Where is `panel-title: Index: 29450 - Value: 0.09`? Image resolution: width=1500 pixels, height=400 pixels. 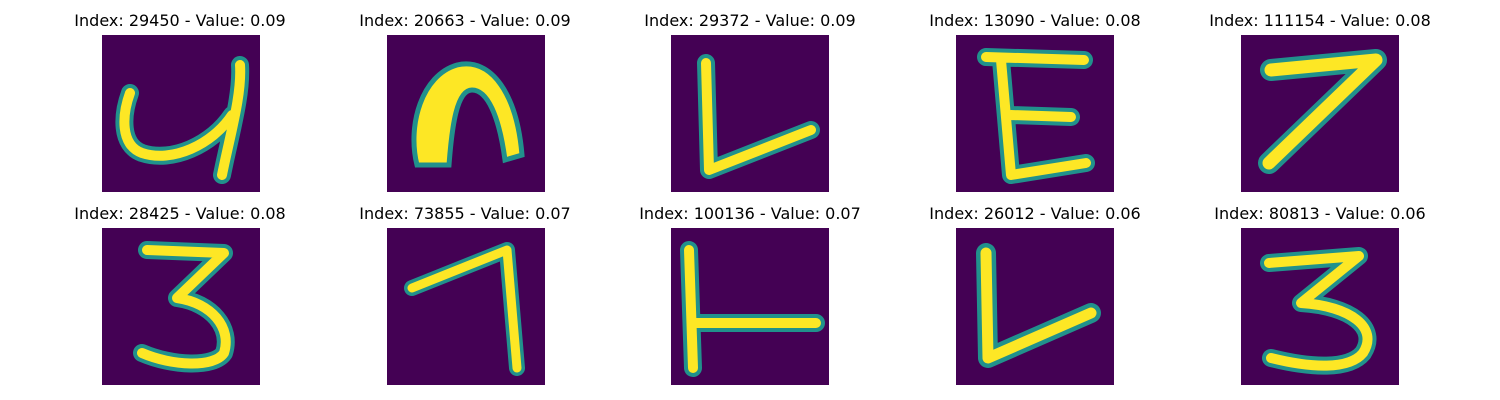
panel-title: Index: 29450 - Value: 0.09 is located at coordinates (180, 20).